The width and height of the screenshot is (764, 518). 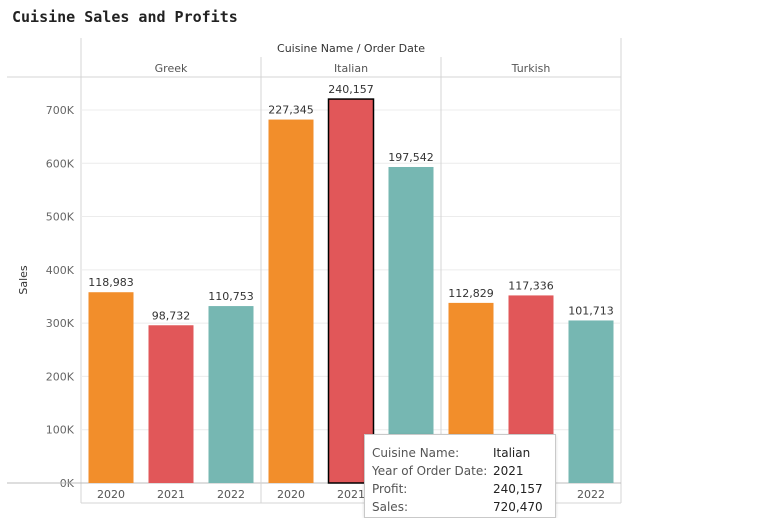 What do you see at coordinates (60, 217) in the screenshot?
I see `y-tick-label: 500K` at bounding box center [60, 217].